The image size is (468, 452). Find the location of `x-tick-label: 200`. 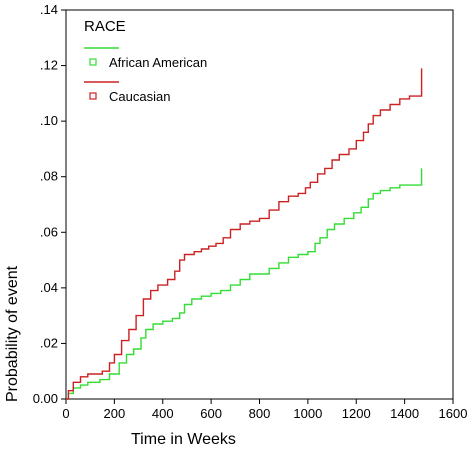

x-tick-label: 200 is located at coordinates (115, 413).